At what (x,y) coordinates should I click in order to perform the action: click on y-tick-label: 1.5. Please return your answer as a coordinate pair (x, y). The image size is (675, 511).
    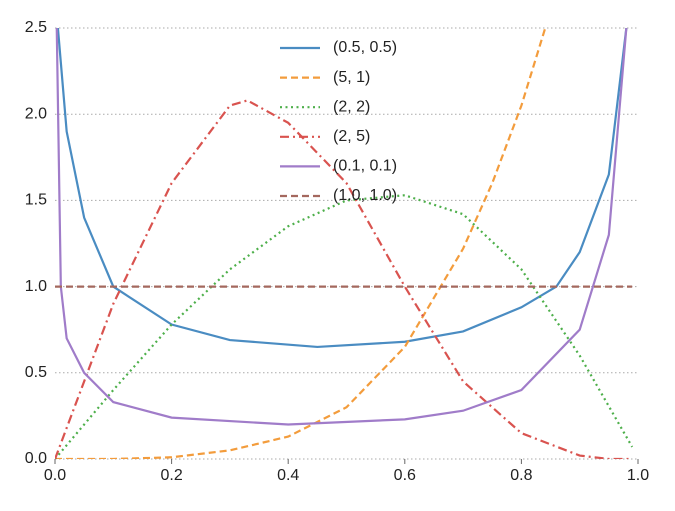
    Looking at the image, I should click on (36, 200).